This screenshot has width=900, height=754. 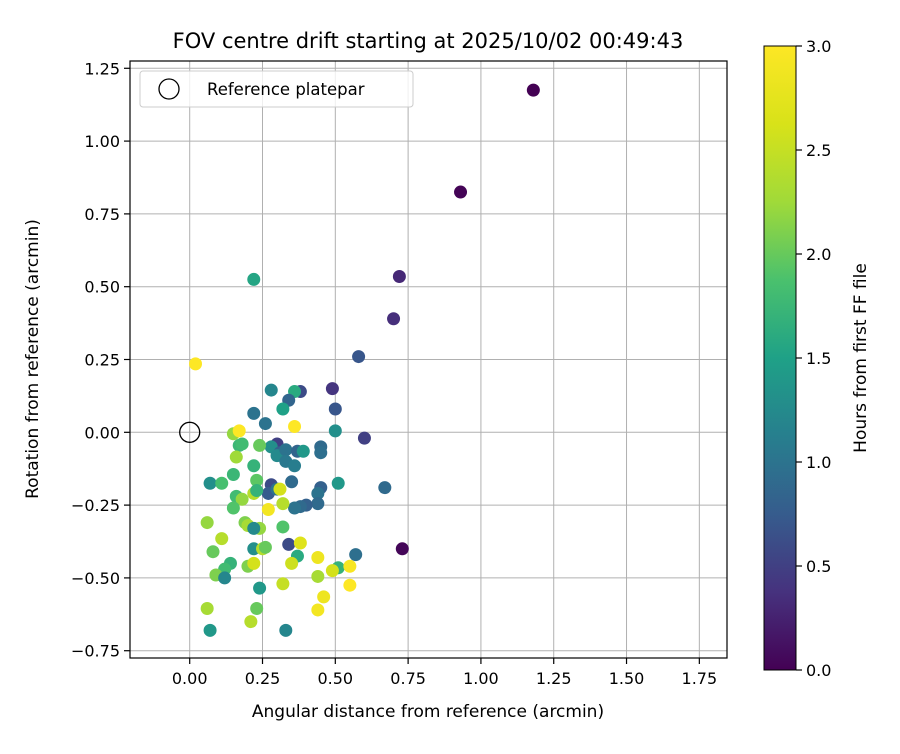 What do you see at coordinates (169, 89) in the screenshot?
I see `legend-marker` at bounding box center [169, 89].